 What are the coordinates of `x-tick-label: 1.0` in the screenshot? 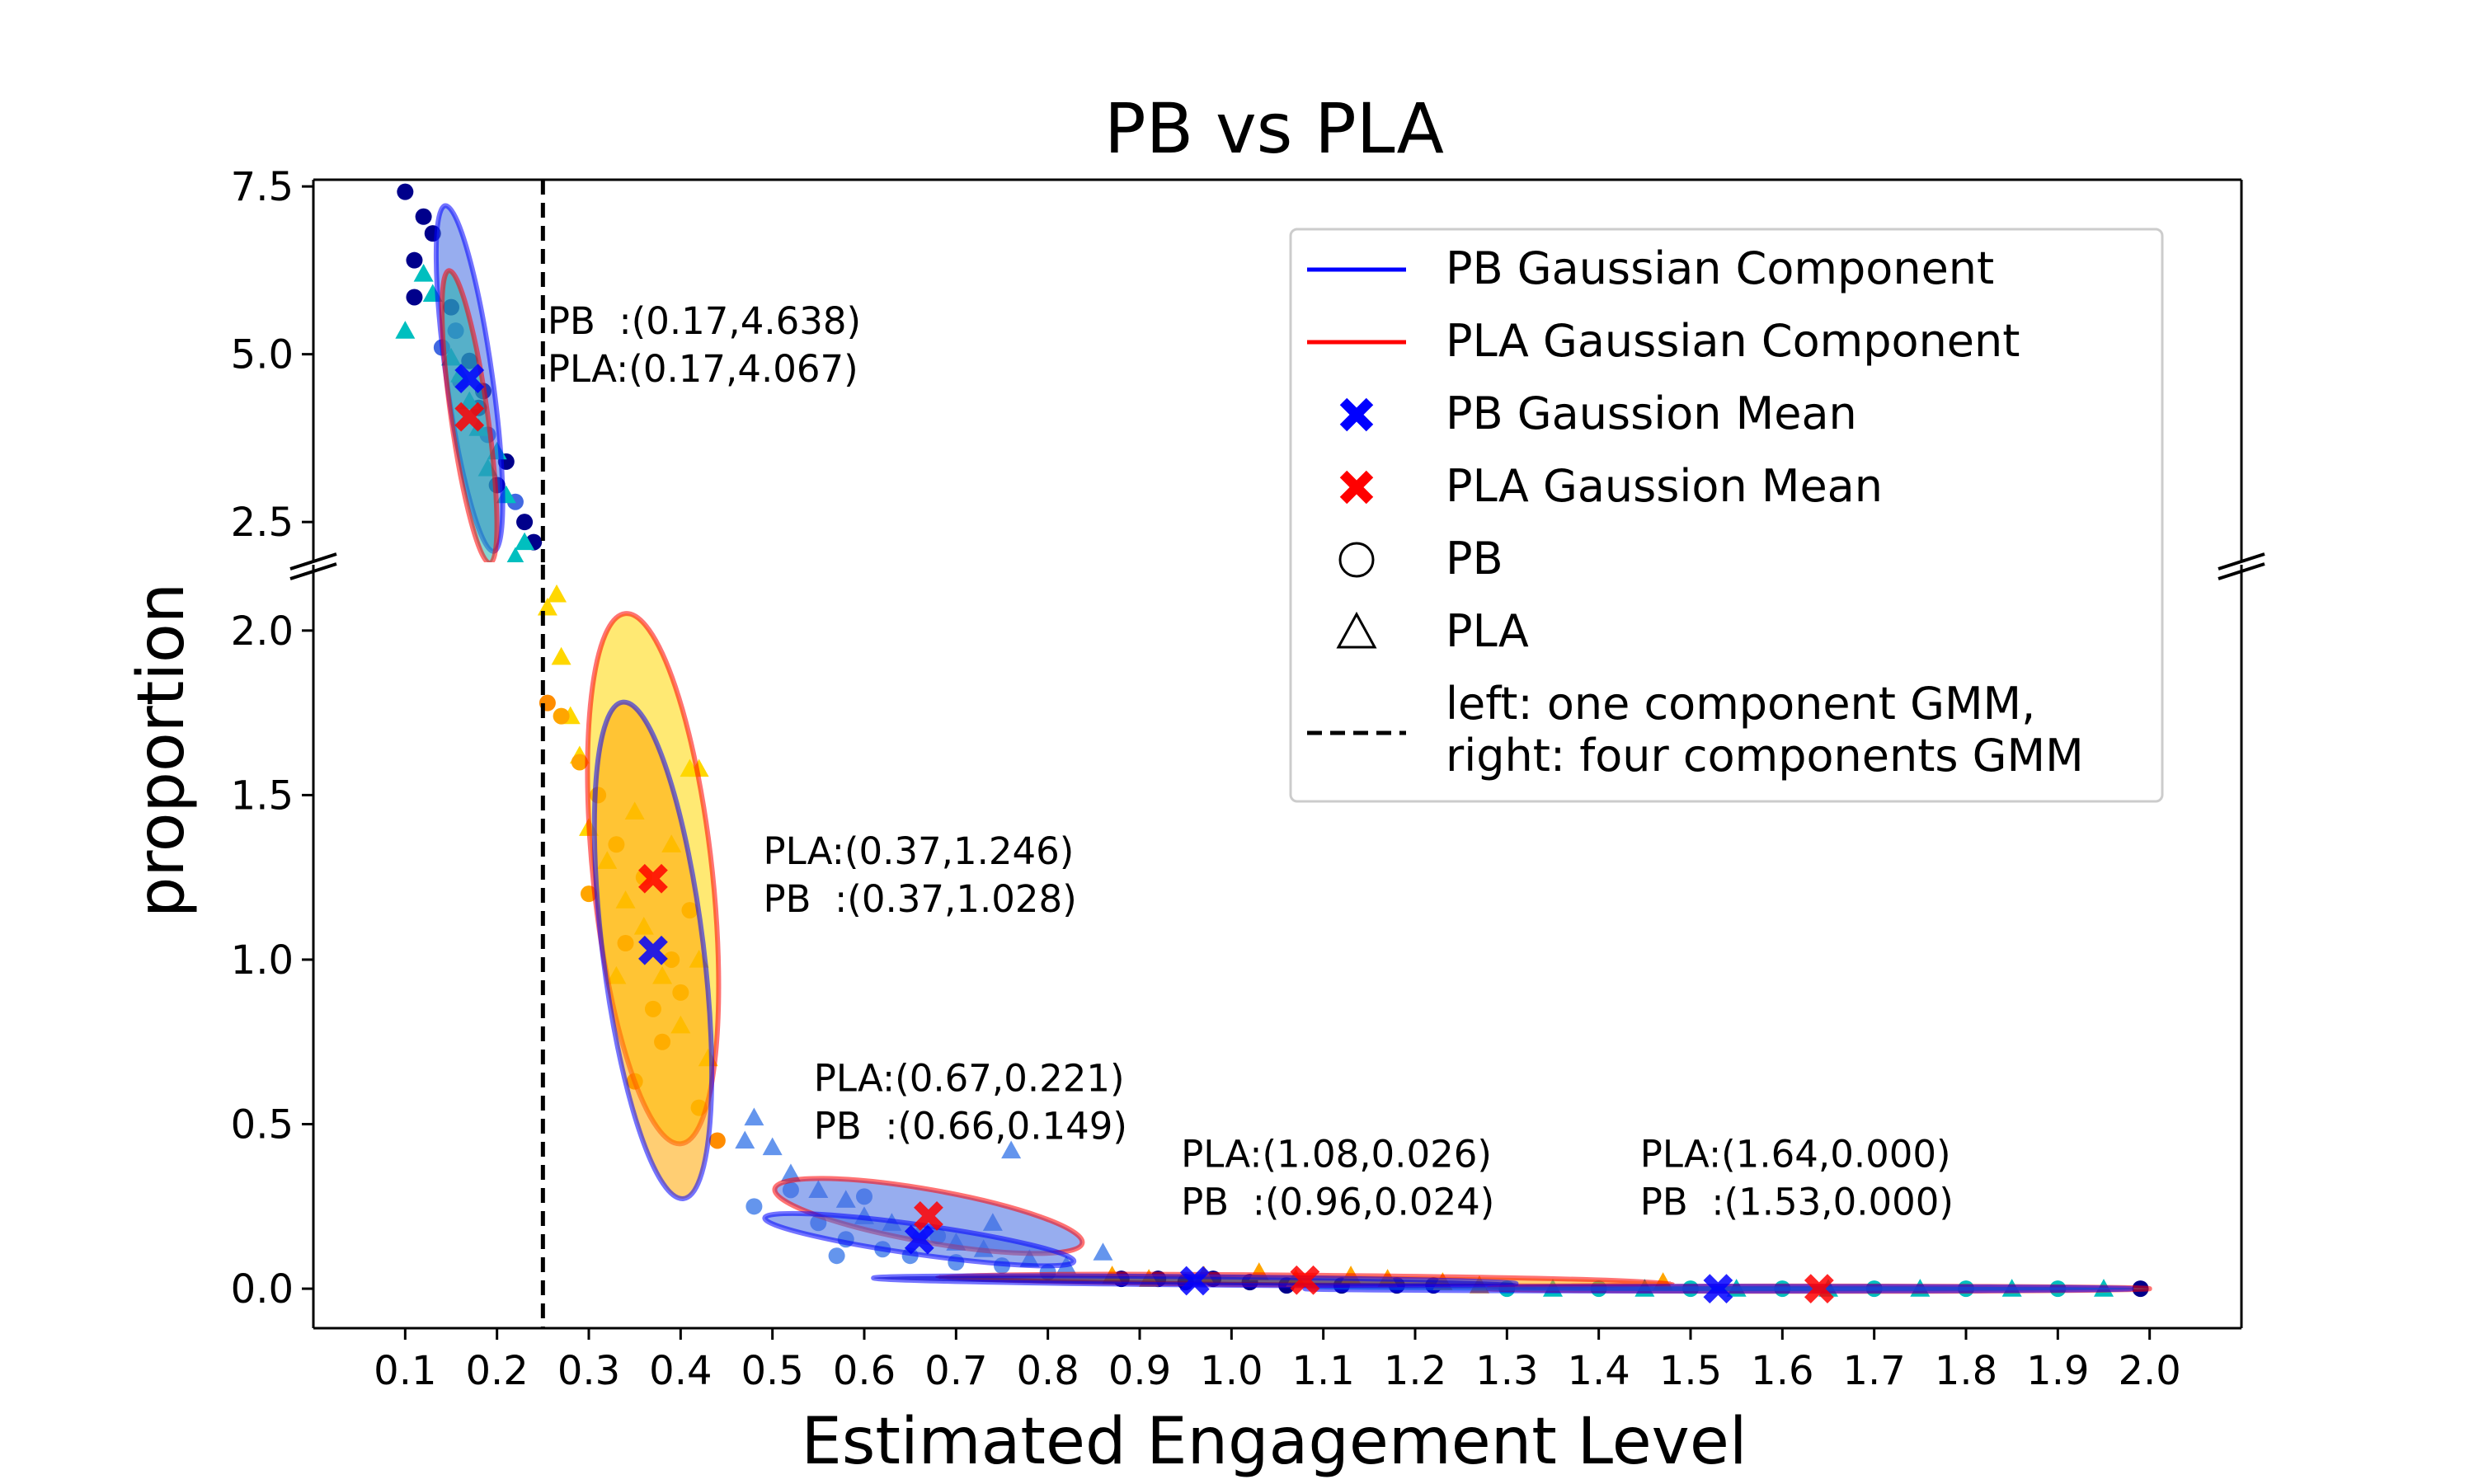 It's located at (1231, 1371).